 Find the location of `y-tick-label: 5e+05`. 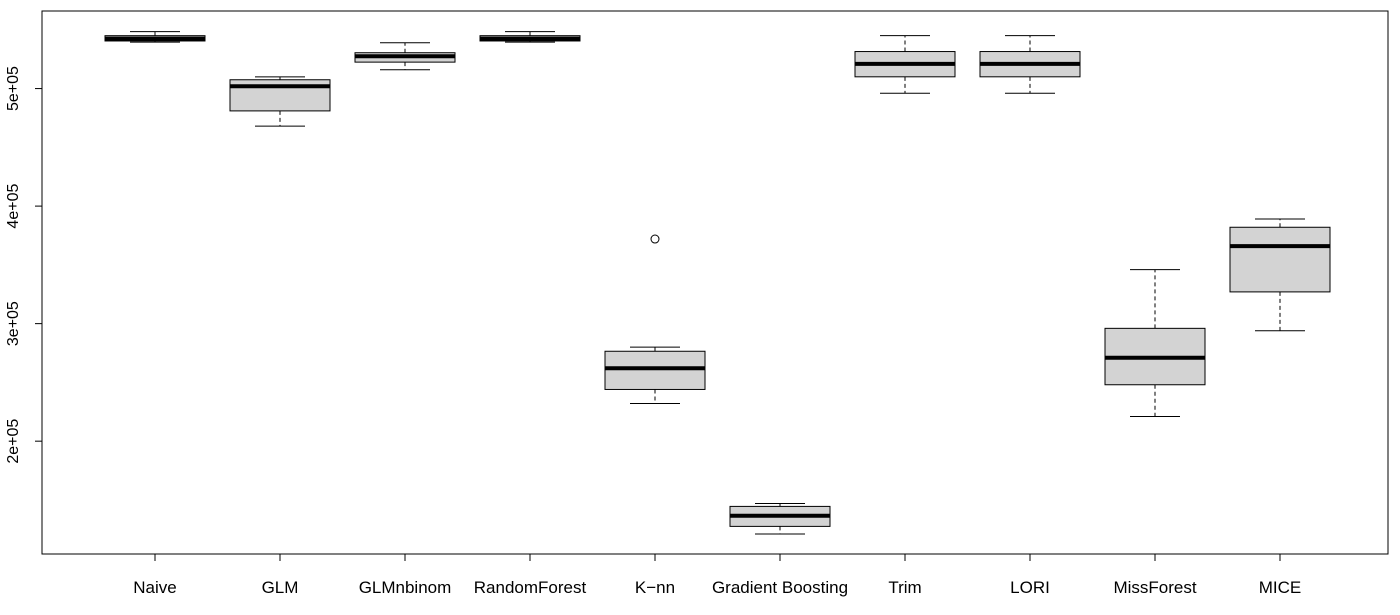

y-tick-label: 5e+05 is located at coordinates (13, 88).